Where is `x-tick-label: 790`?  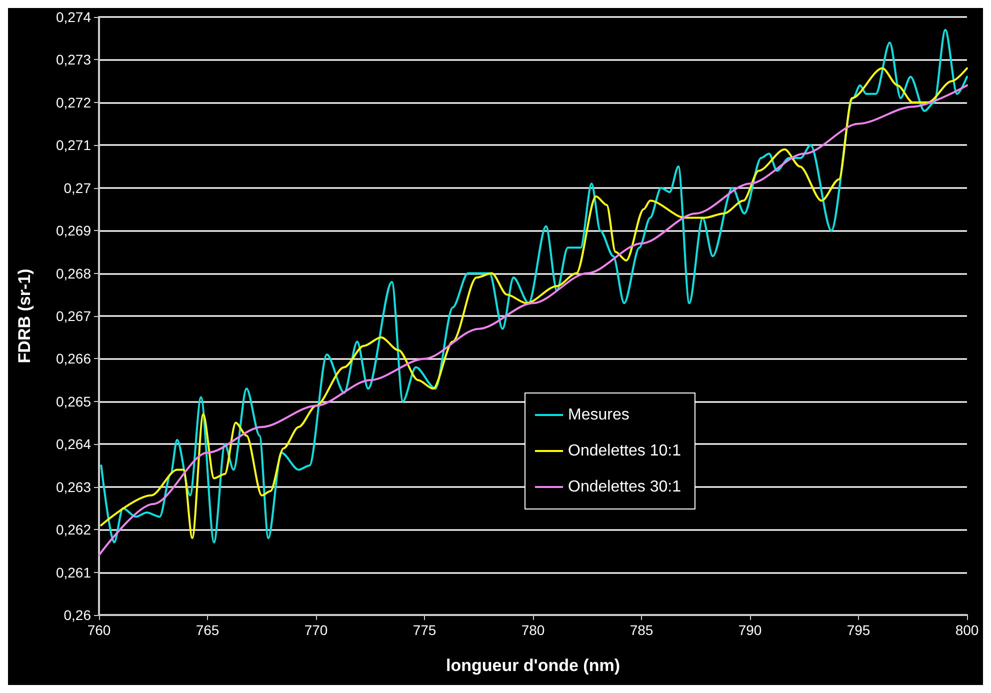
x-tick-label: 790 is located at coordinates (750, 630).